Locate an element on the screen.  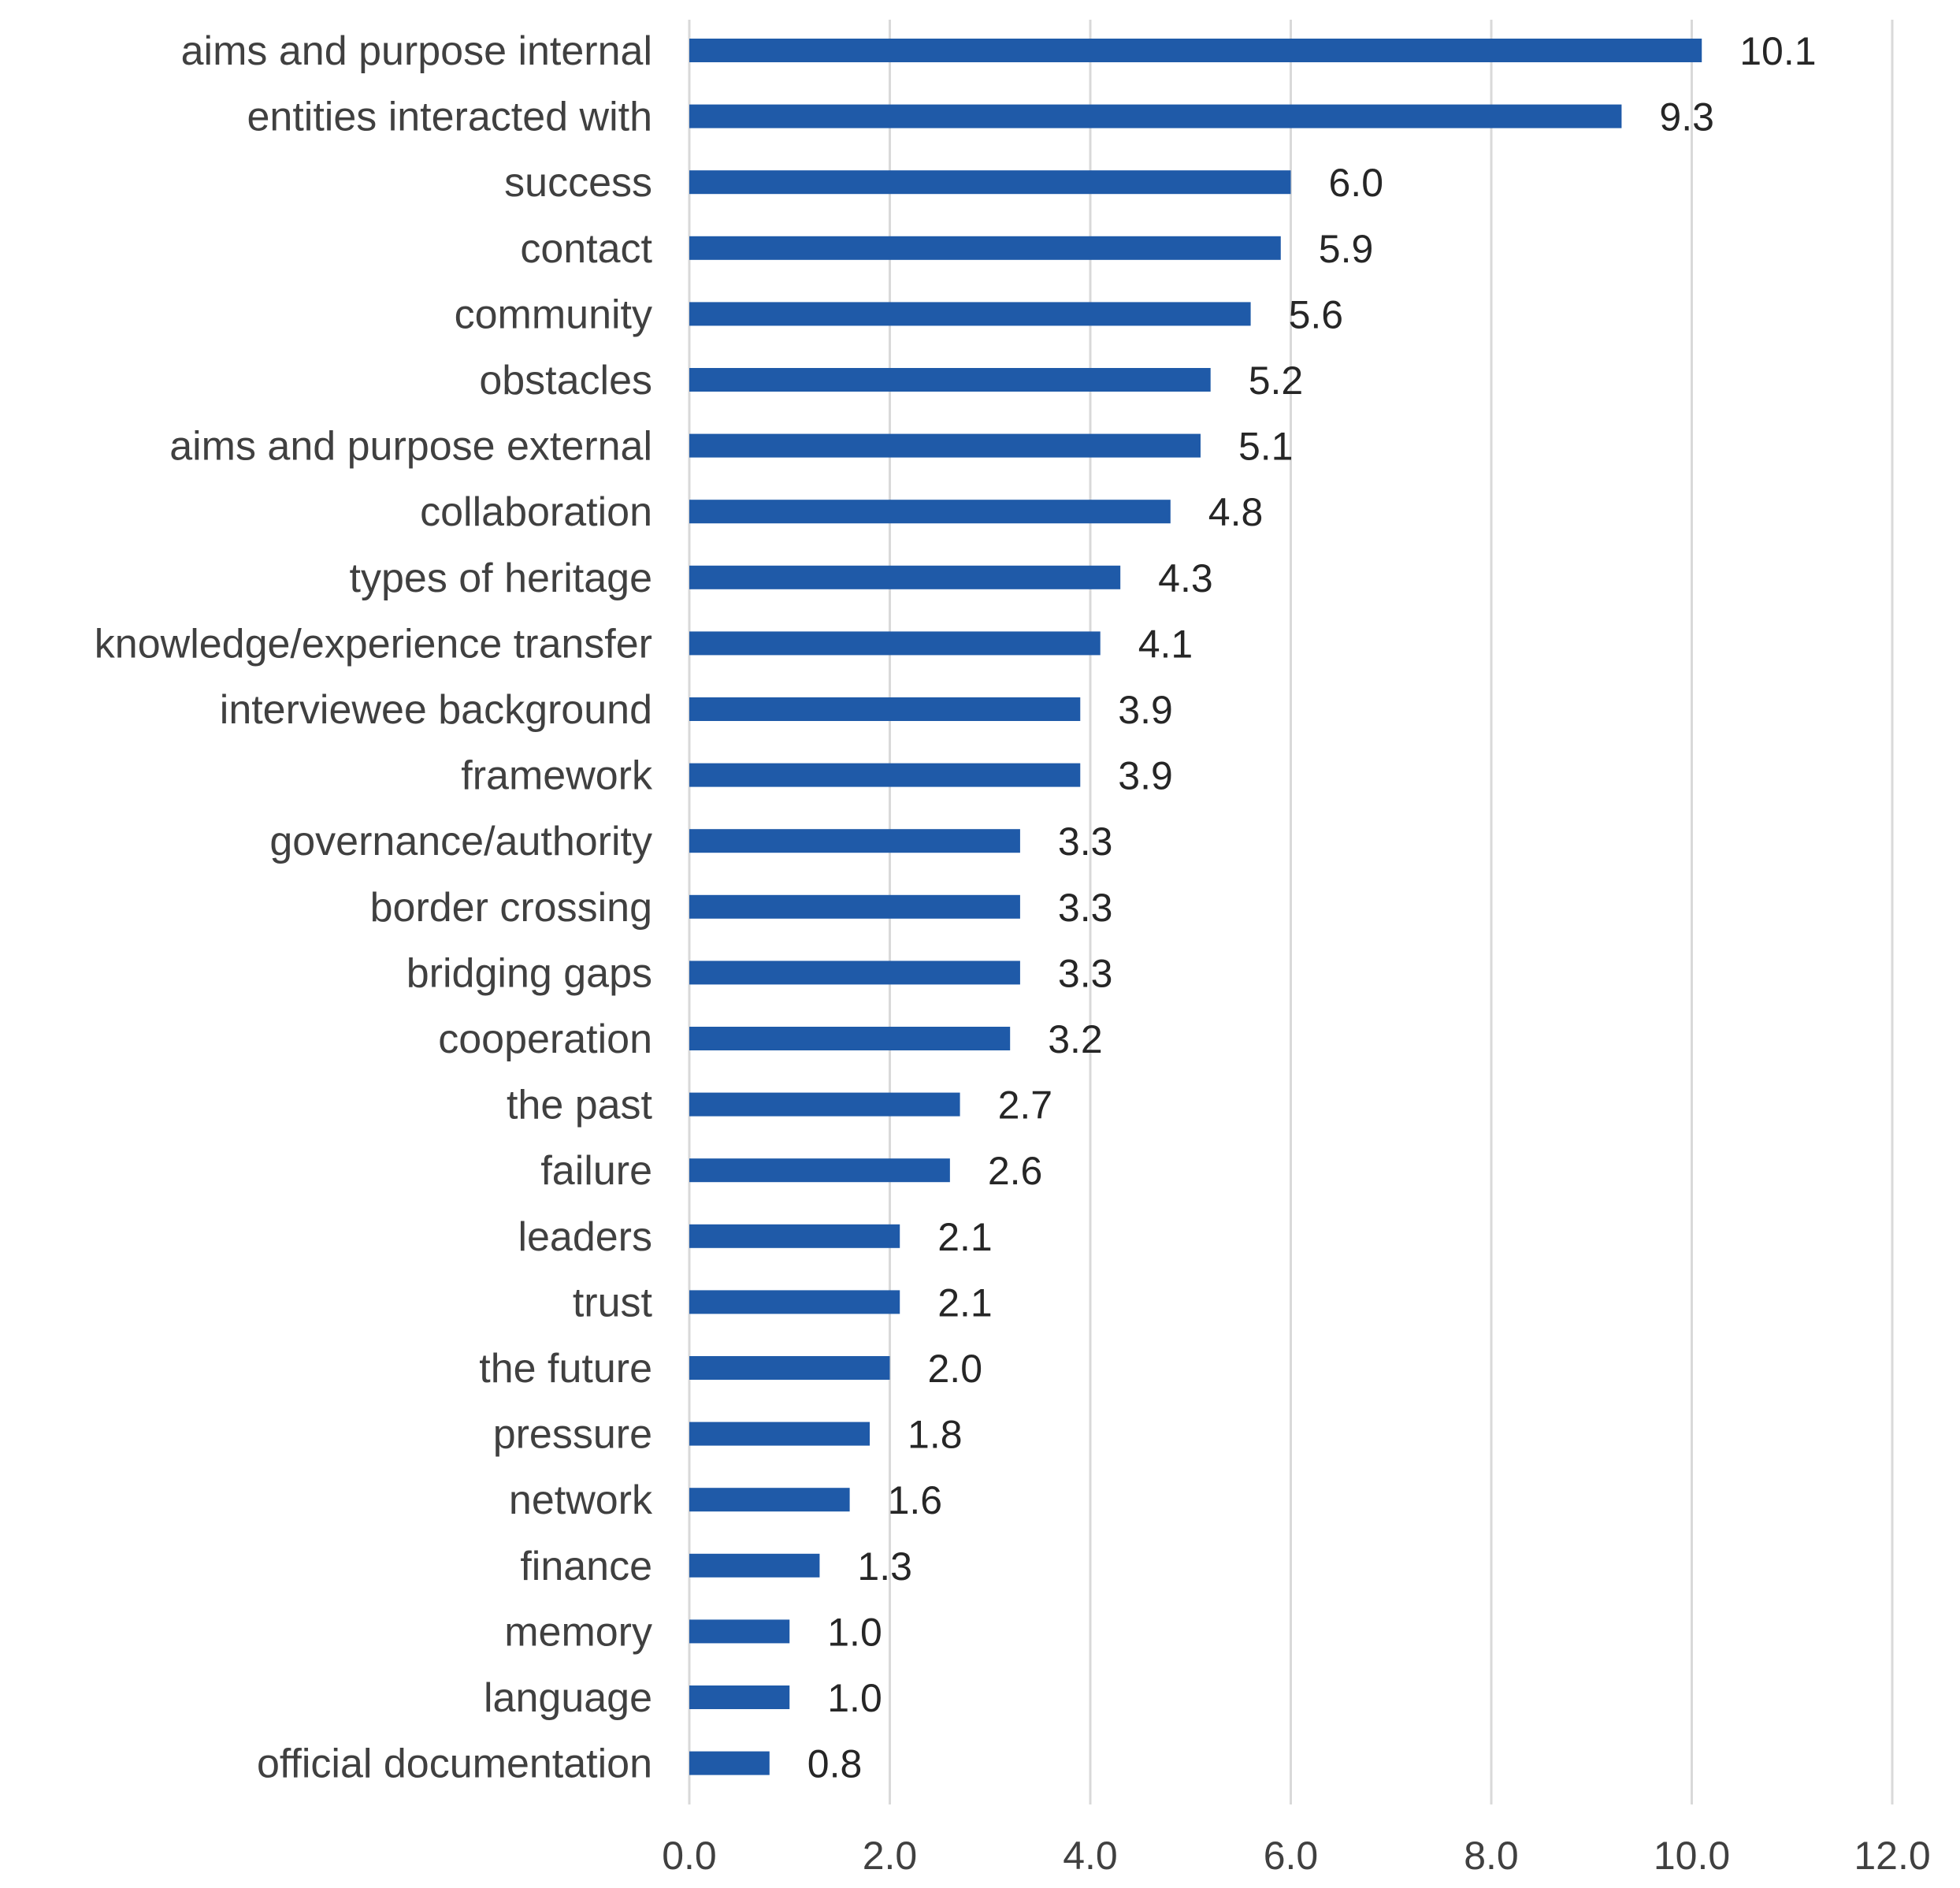
category-label: contact is located at coordinates (586, 249).